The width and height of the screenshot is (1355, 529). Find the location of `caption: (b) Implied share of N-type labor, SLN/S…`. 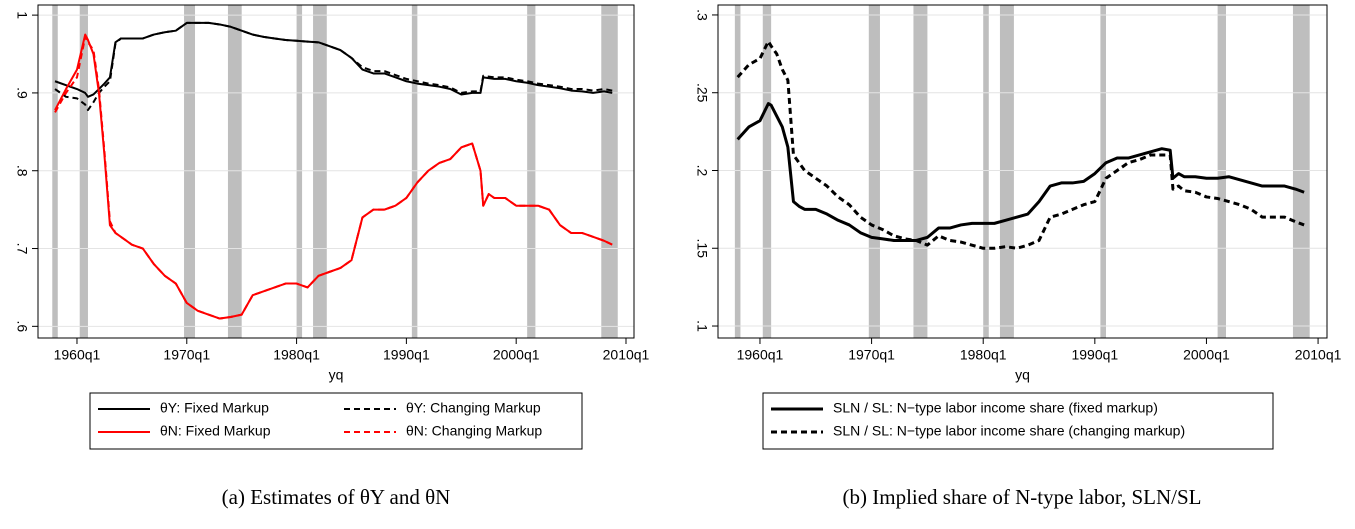

caption: (b) Implied share of N-type labor, SLN/S… is located at coordinates (1022, 497).